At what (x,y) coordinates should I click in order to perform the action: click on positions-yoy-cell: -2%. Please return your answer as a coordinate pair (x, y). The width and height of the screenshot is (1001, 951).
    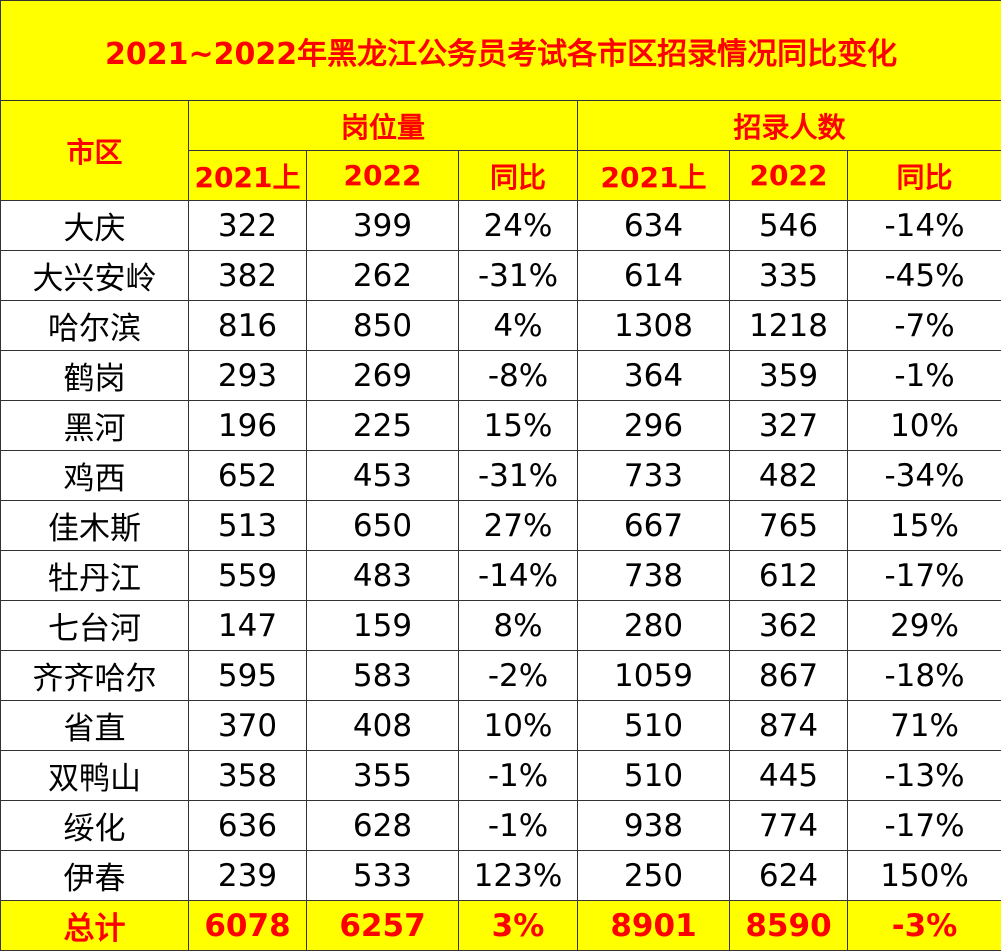
    Looking at the image, I should click on (518, 675).